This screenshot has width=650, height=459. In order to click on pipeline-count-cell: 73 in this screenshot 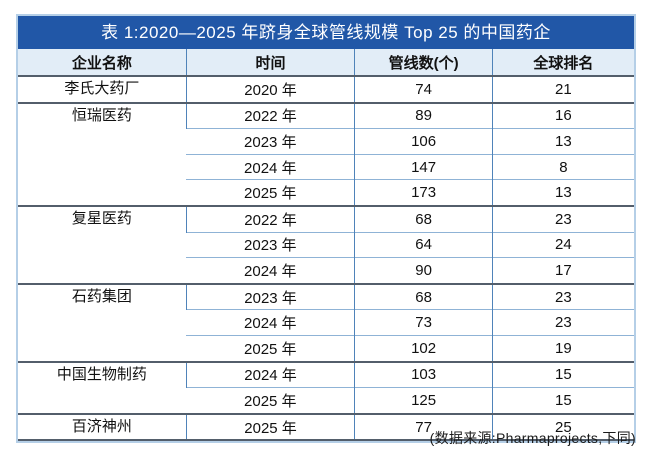, I will do `click(423, 322)`.